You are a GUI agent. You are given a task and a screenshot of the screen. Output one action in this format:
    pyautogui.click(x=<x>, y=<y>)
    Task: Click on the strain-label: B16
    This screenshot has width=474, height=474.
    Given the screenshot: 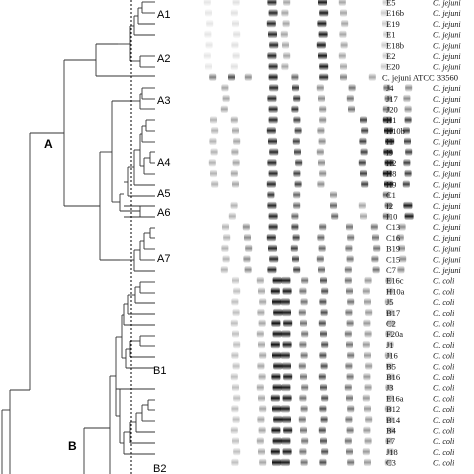 What is the action you would take?
    pyautogui.click(x=393, y=377)
    